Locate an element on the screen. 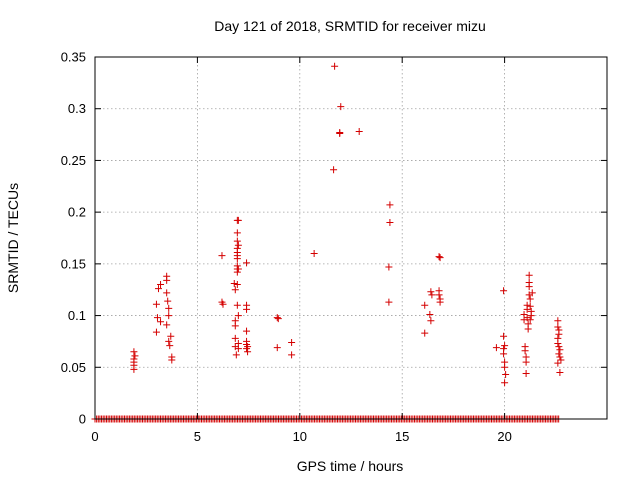 Image resolution: width=640 pixels, height=480 pixels. y-tick-label: 0 is located at coordinates (82, 419).